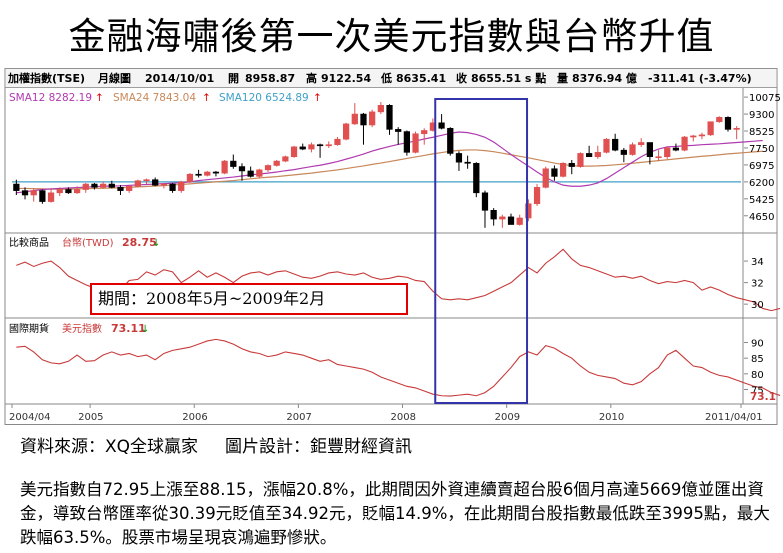 The width and height of the screenshot is (783, 553). What do you see at coordinates (99, 98) in the screenshot?
I see `legend-sma12-arrow: ↑` at bounding box center [99, 98].